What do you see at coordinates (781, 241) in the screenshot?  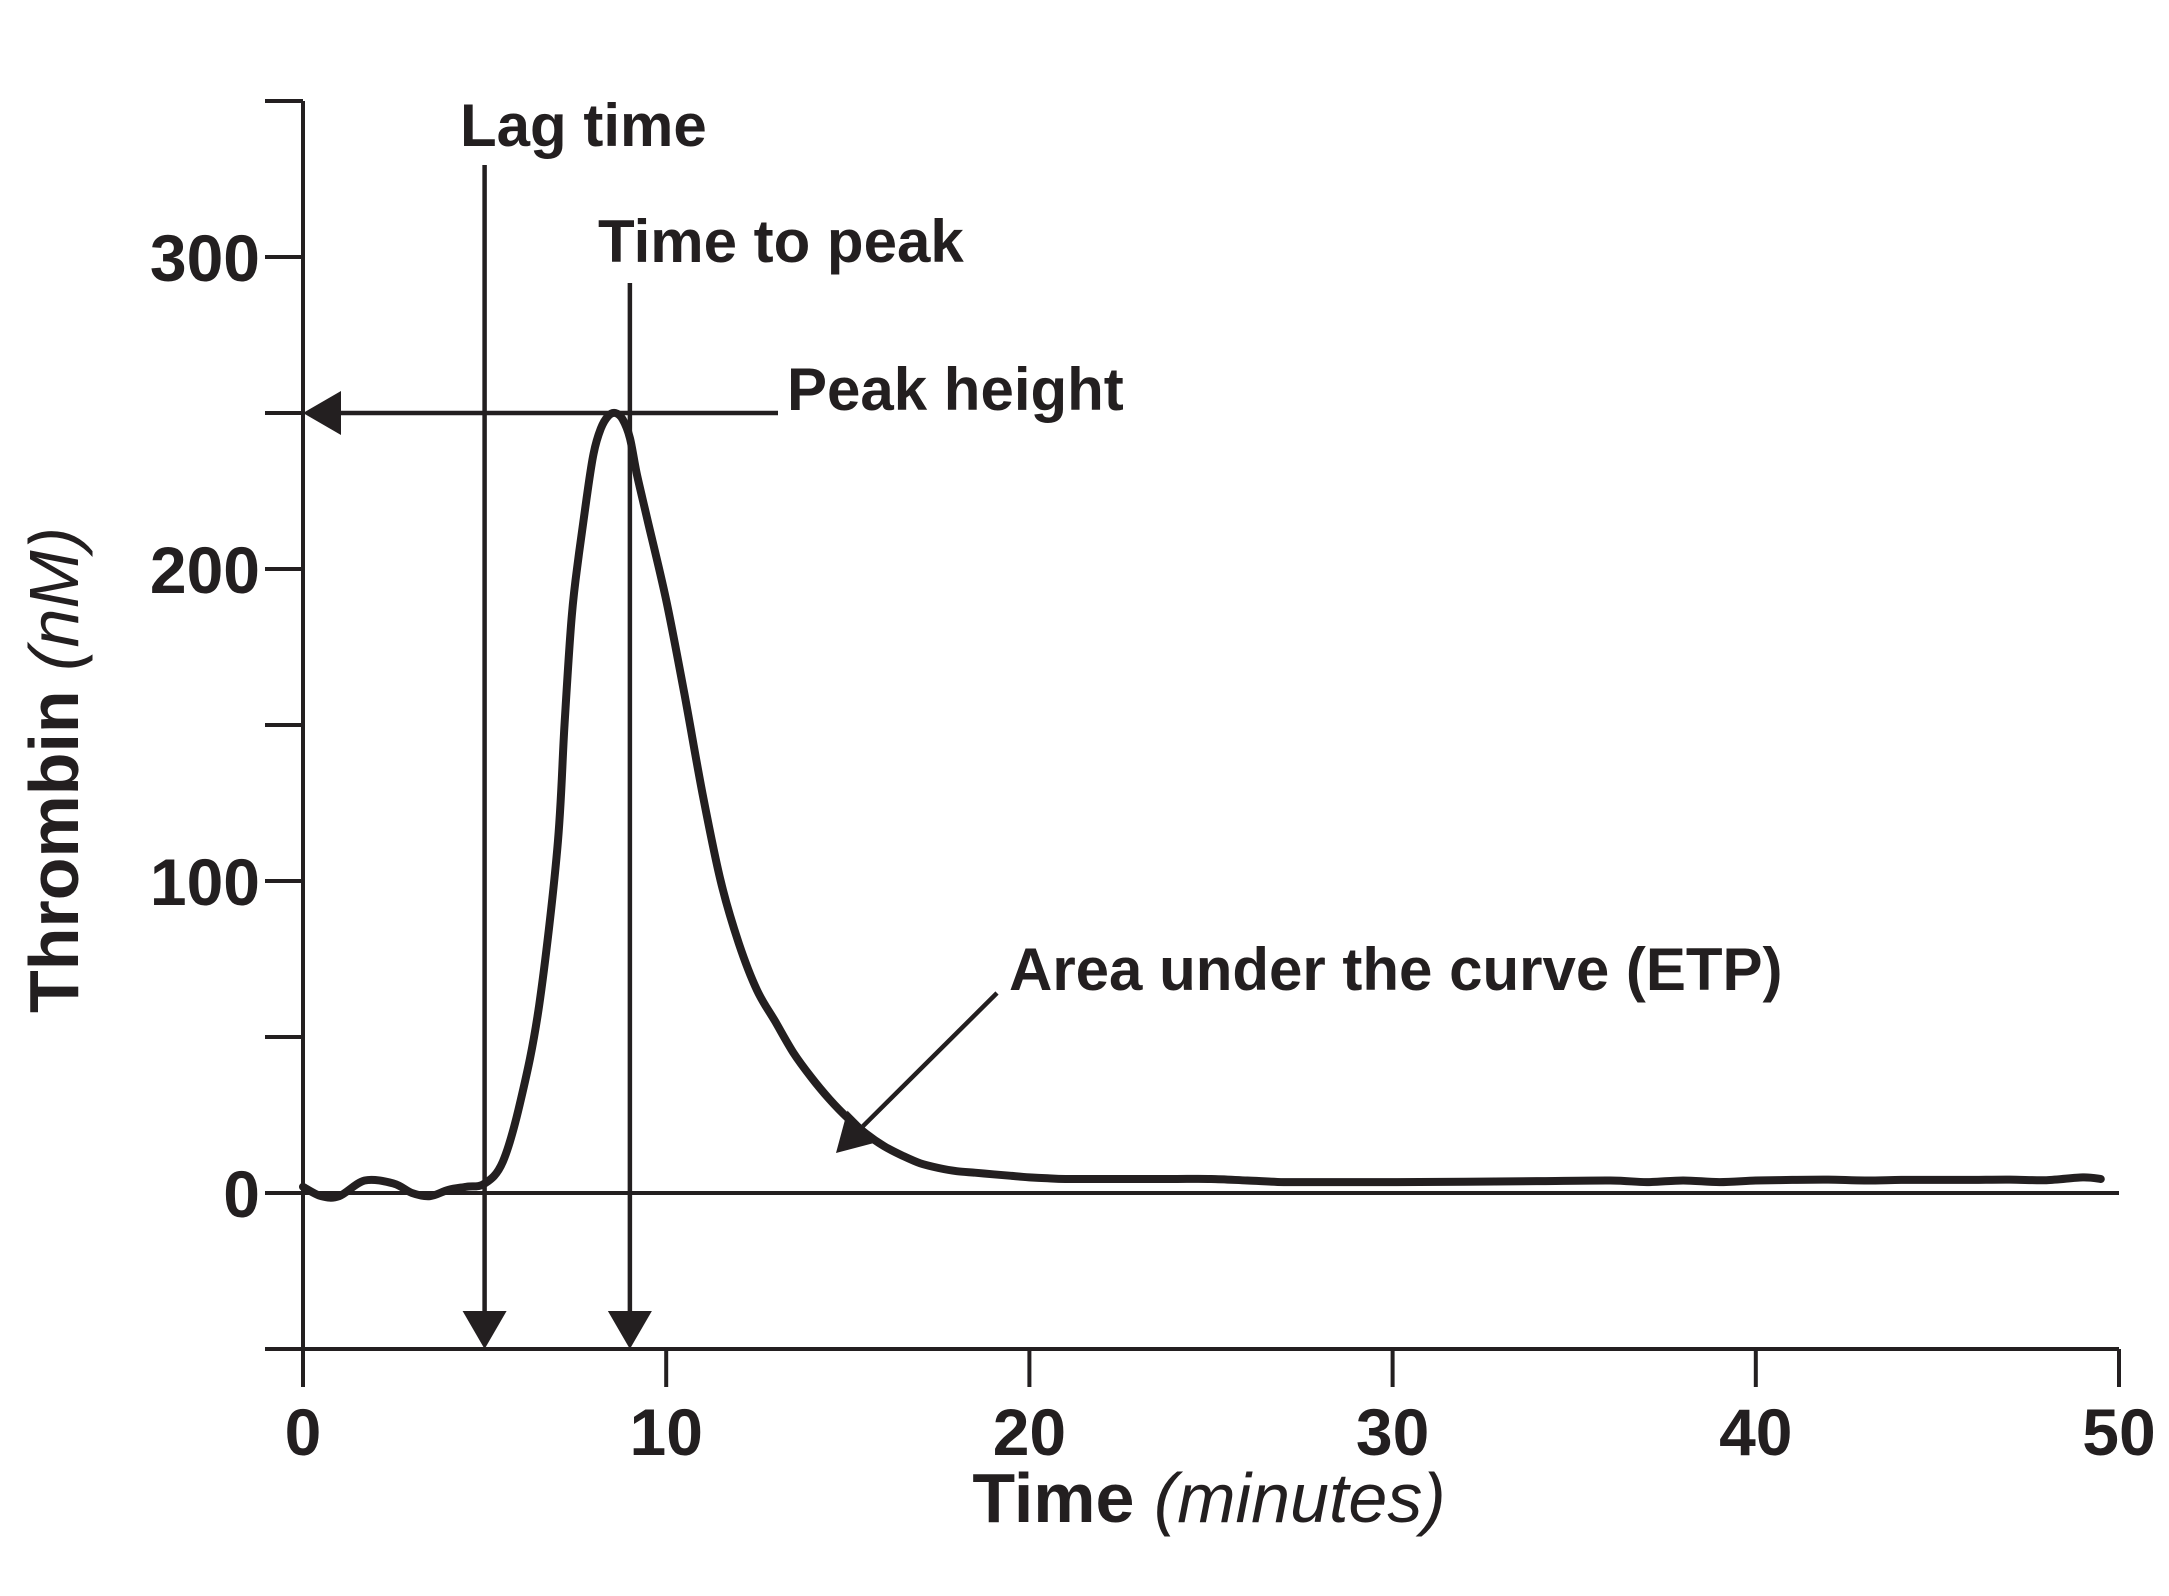 I see `time-to-peak-label: Time to peak` at bounding box center [781, 241].